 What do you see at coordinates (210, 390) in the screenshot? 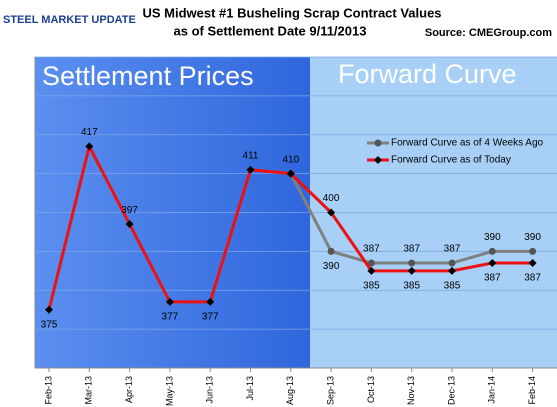
I see `x-tick-label: Jun-13` at bounding box center [210, 390].